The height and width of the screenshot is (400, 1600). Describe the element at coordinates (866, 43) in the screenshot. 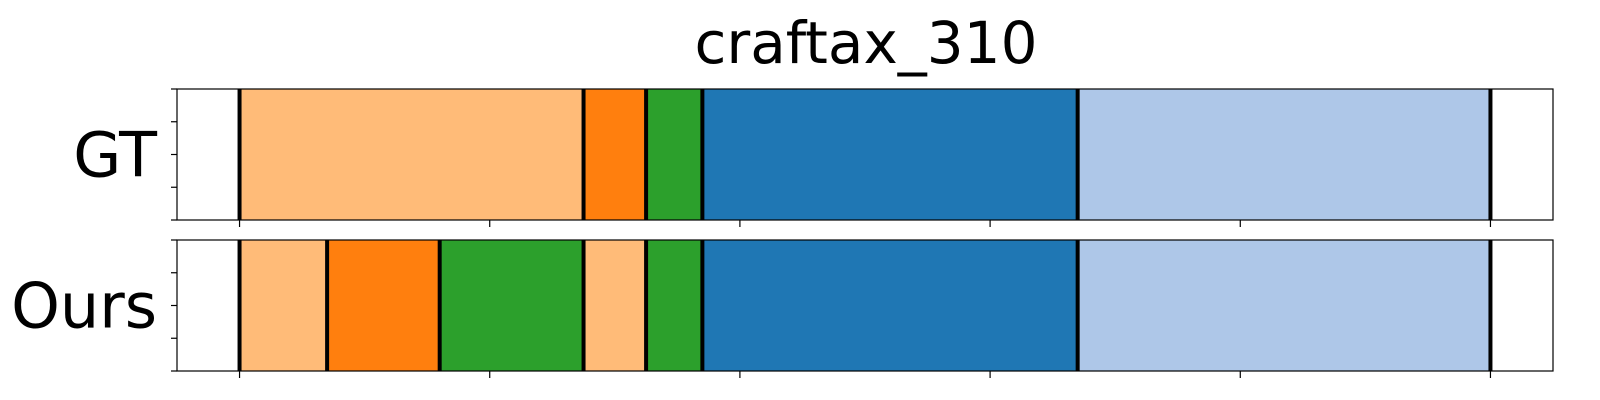

I see `chart-title: craftax_310` at that location.